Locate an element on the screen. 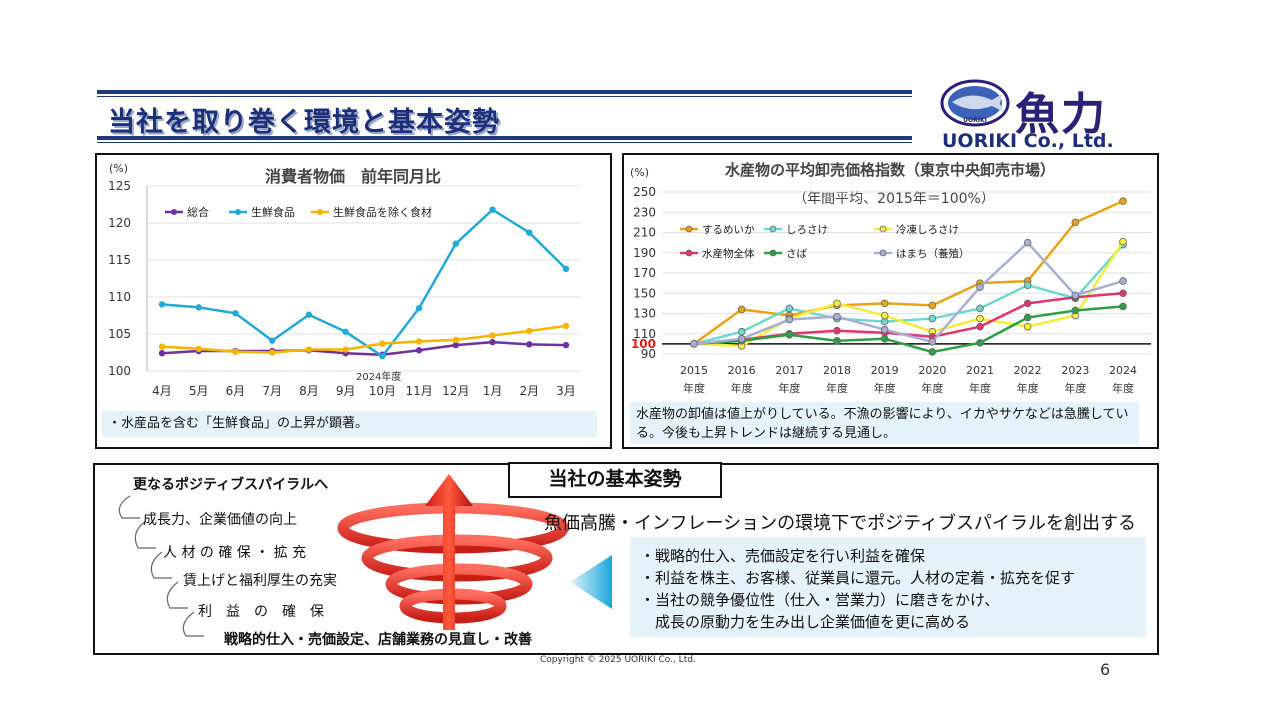  chart-title: 消費者物価 前年同月比 is located at coordinates (353, 176).